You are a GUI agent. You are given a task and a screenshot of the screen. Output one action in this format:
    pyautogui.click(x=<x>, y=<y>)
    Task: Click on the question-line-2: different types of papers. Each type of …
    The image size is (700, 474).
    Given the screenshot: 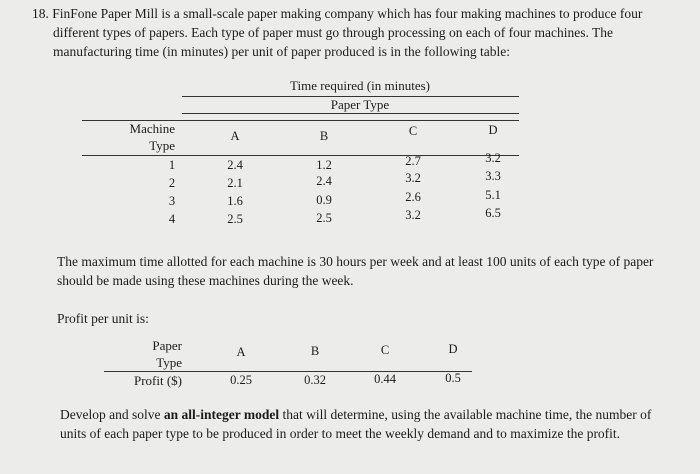 What is the action you would take?
    pyautogui.click(x=333, y=32)
    